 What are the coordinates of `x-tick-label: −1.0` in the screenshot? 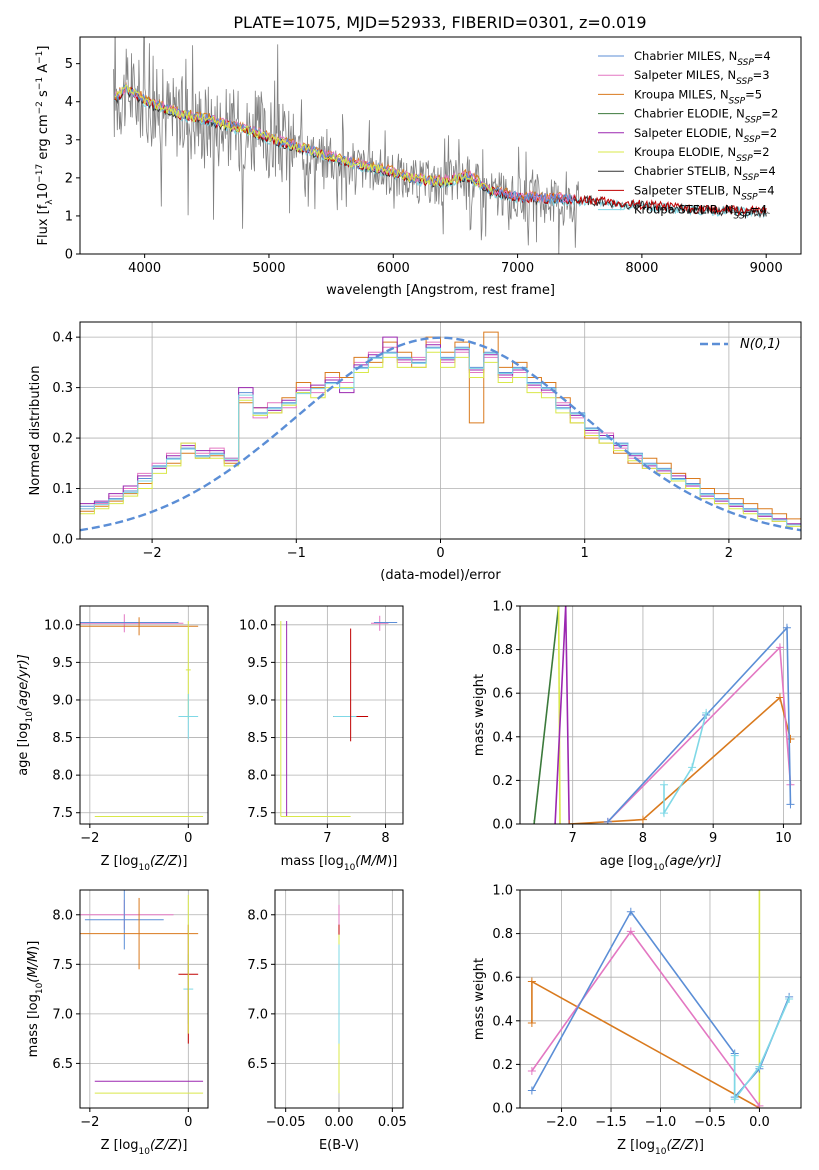 It's located at (661, 1122).